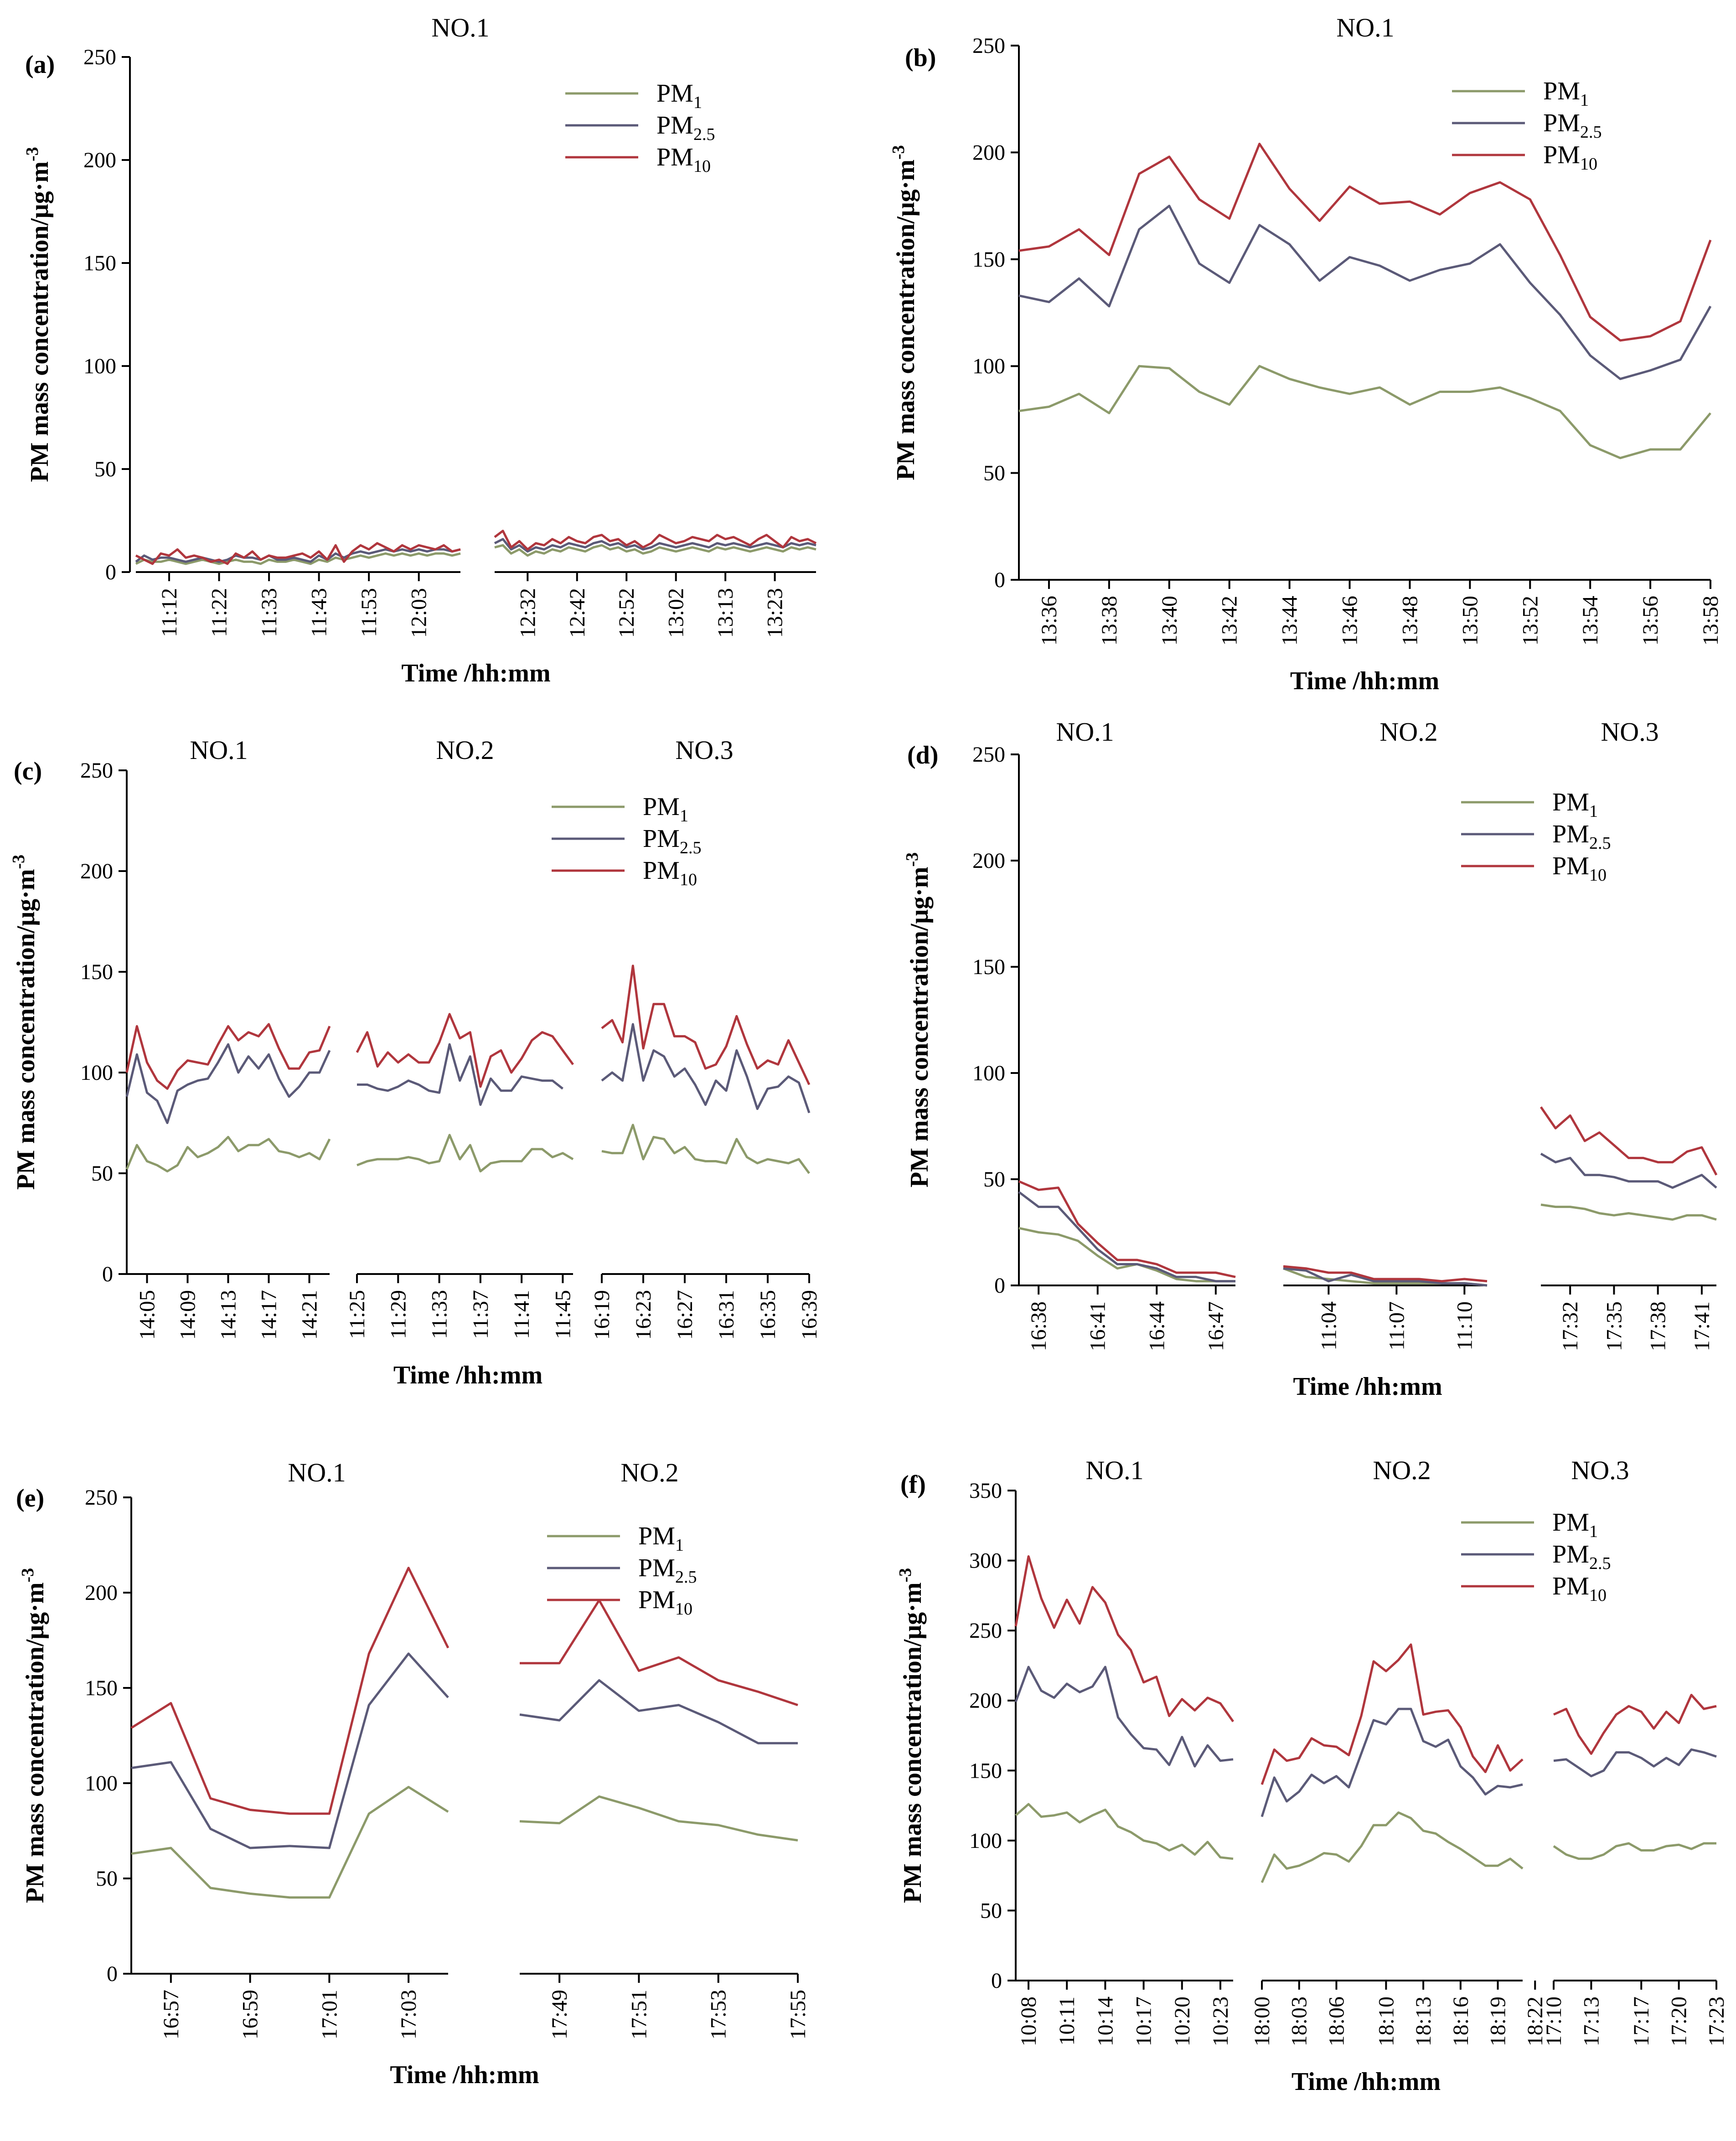 Image resolution: width=1736 pixels, height=2141 pixels. What do you see at coordinates (665, 809) in the screenshot?
I see `legend-entry: PM1` at bounding box center [665, 809].